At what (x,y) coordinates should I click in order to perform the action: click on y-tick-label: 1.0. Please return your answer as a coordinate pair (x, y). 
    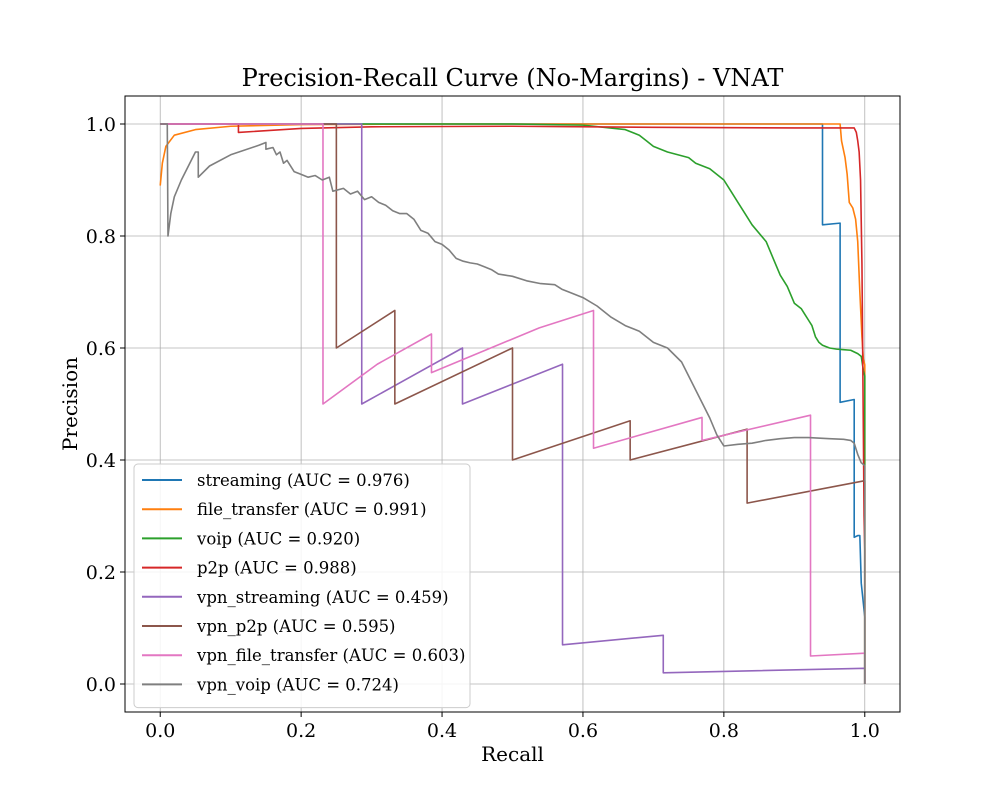
    Looking at the image, I should click on (101, 125).